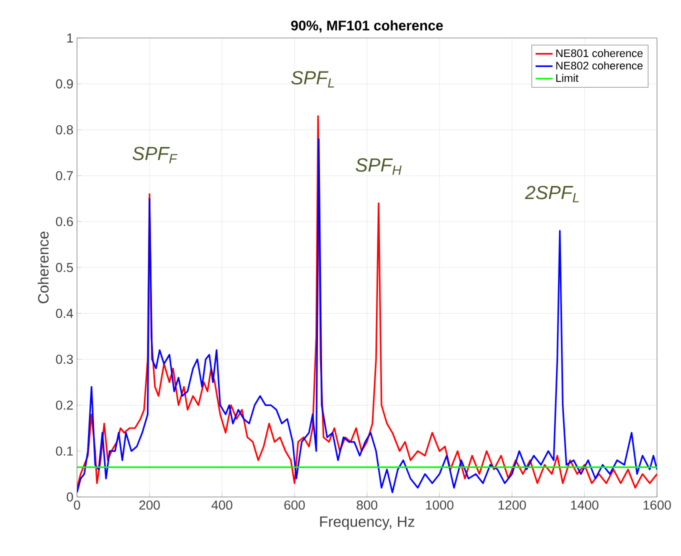 This screenshot has height=556, width=681. I want to click on legend-label: Limit, so click(567, 78).